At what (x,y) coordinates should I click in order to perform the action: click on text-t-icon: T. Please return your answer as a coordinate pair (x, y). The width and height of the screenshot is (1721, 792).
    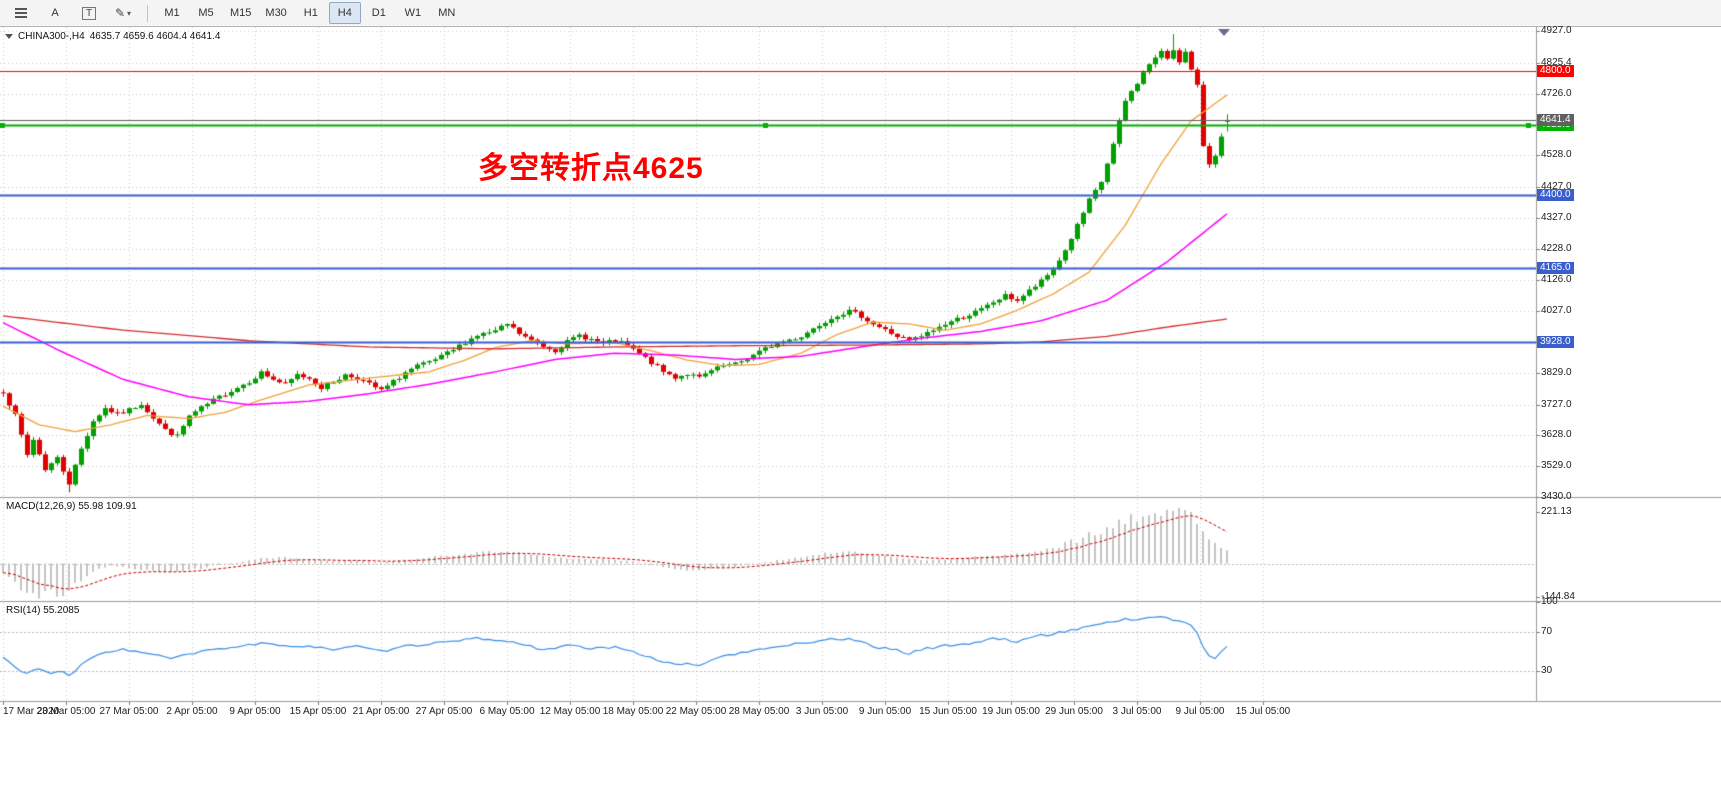
    Looking at the image, I should click on (89, 13).